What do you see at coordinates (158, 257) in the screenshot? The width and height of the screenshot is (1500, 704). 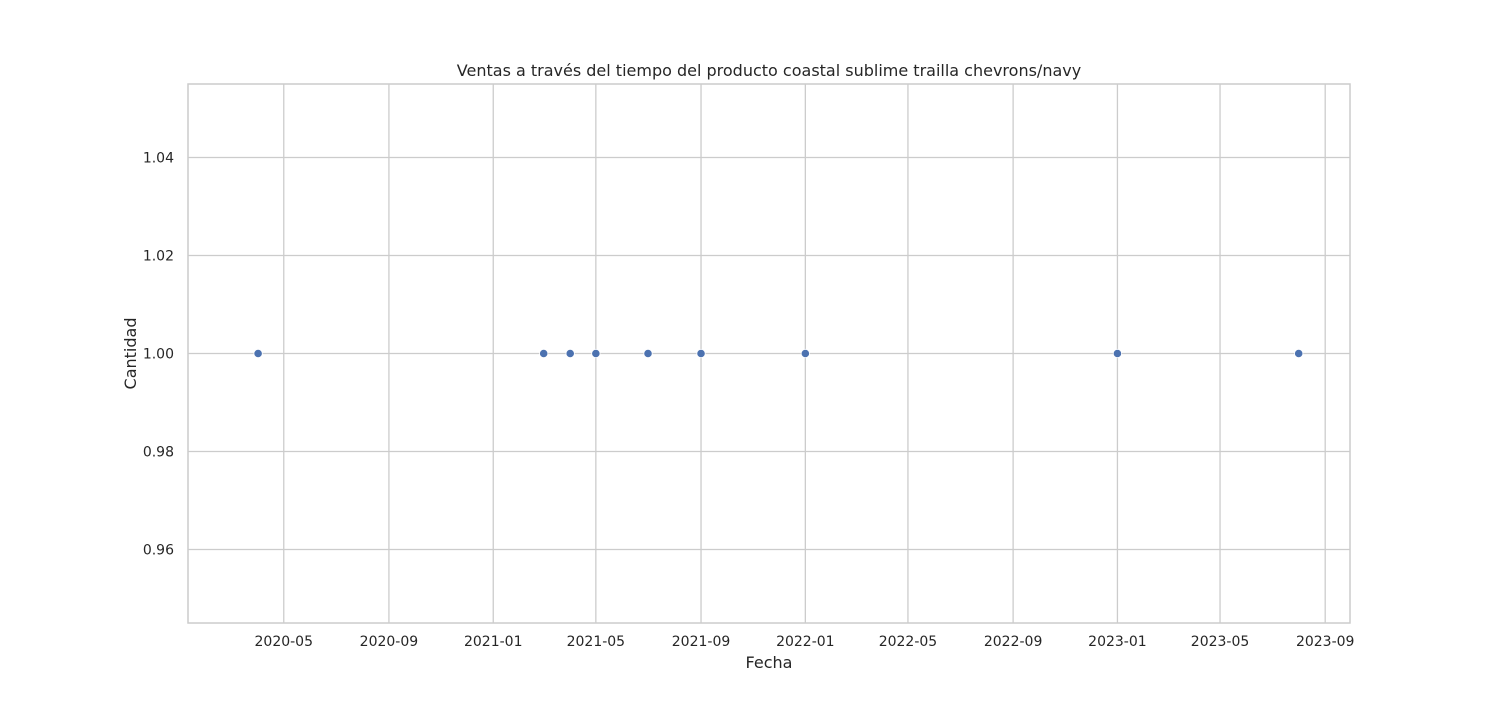 I see `y-tick-label: 1.02` at bounding box center [158, 257].